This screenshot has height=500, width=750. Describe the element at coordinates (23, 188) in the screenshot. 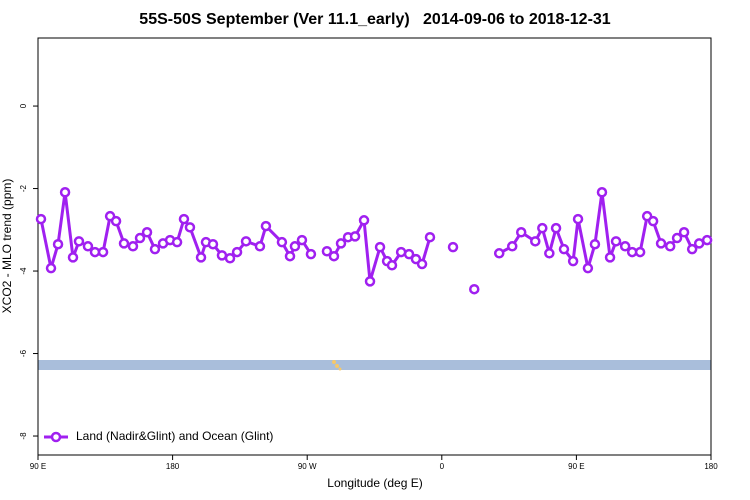

I see `y-tick-label: -2` at that location.